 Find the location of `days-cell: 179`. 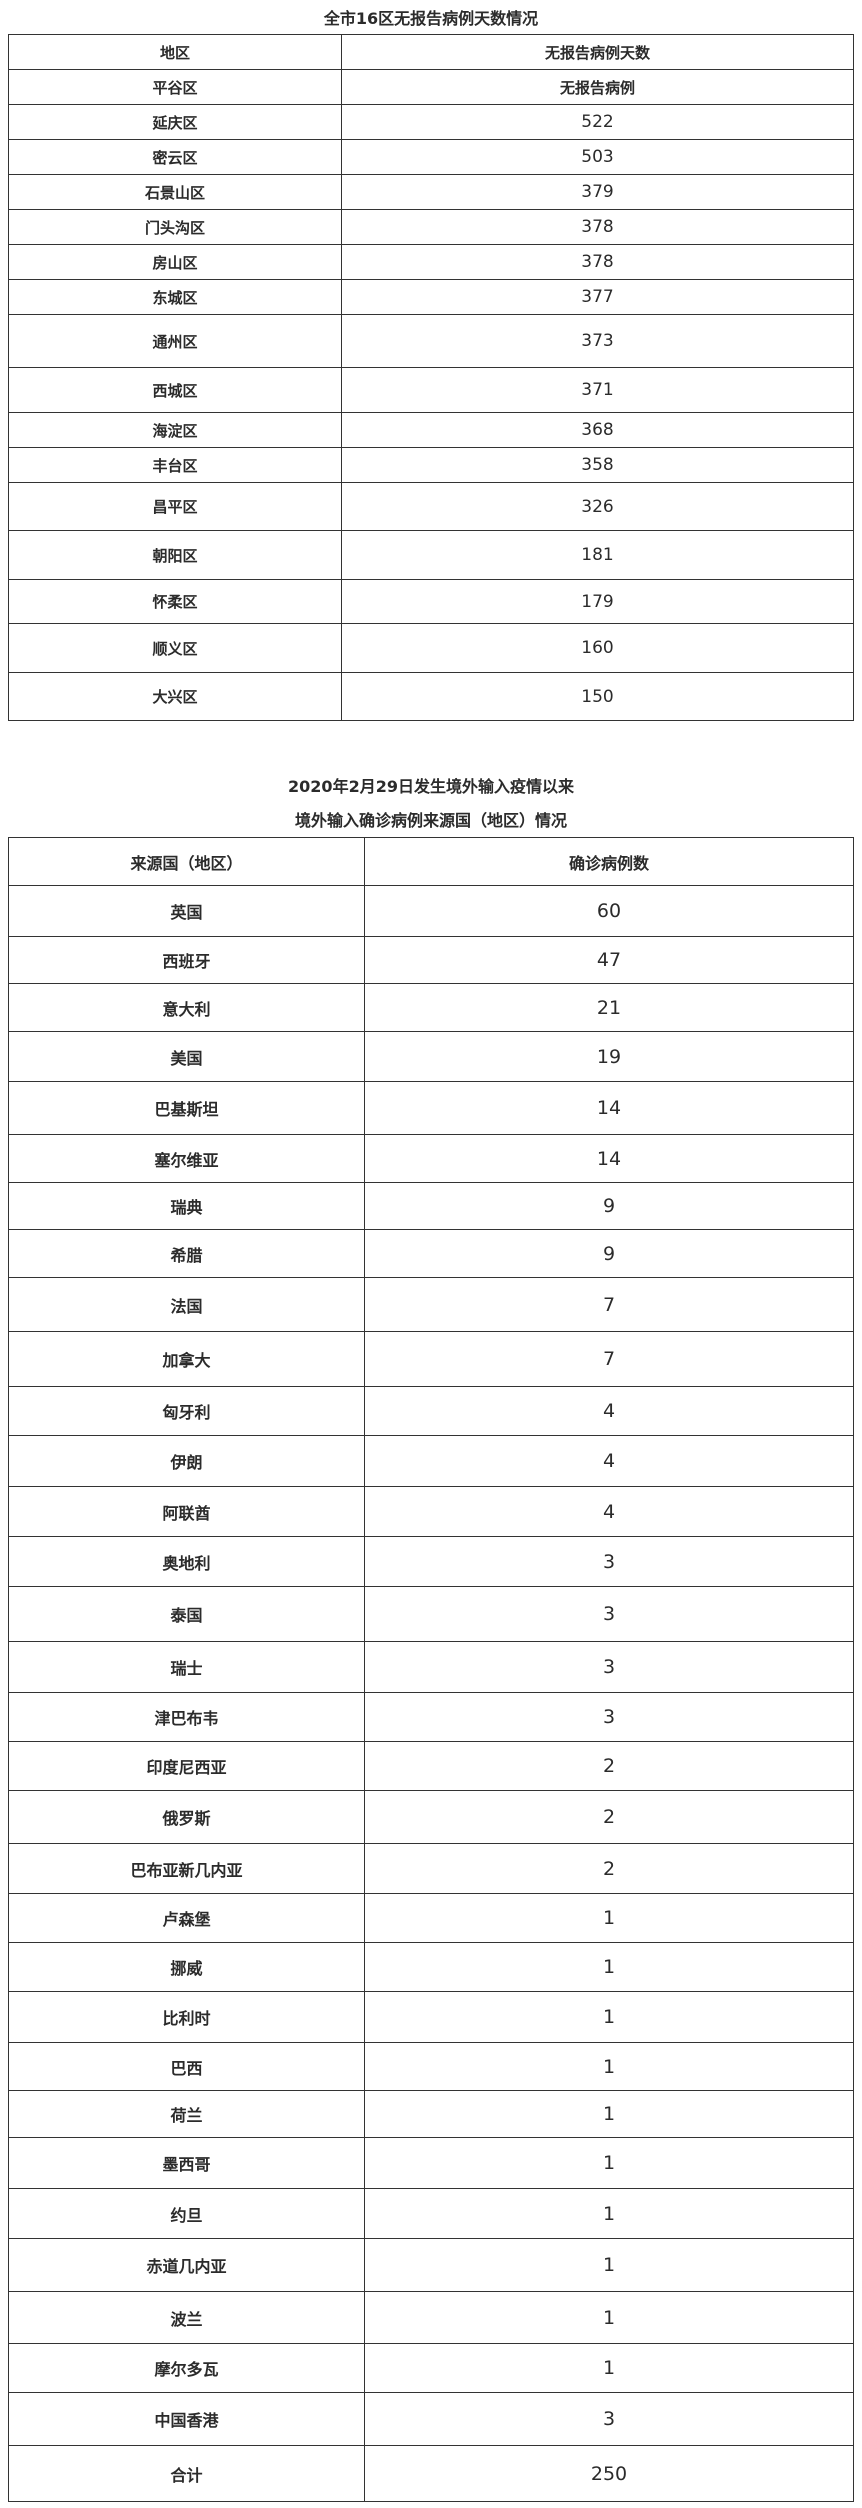

days-cell: 179 is located at coordinates (597, 601).